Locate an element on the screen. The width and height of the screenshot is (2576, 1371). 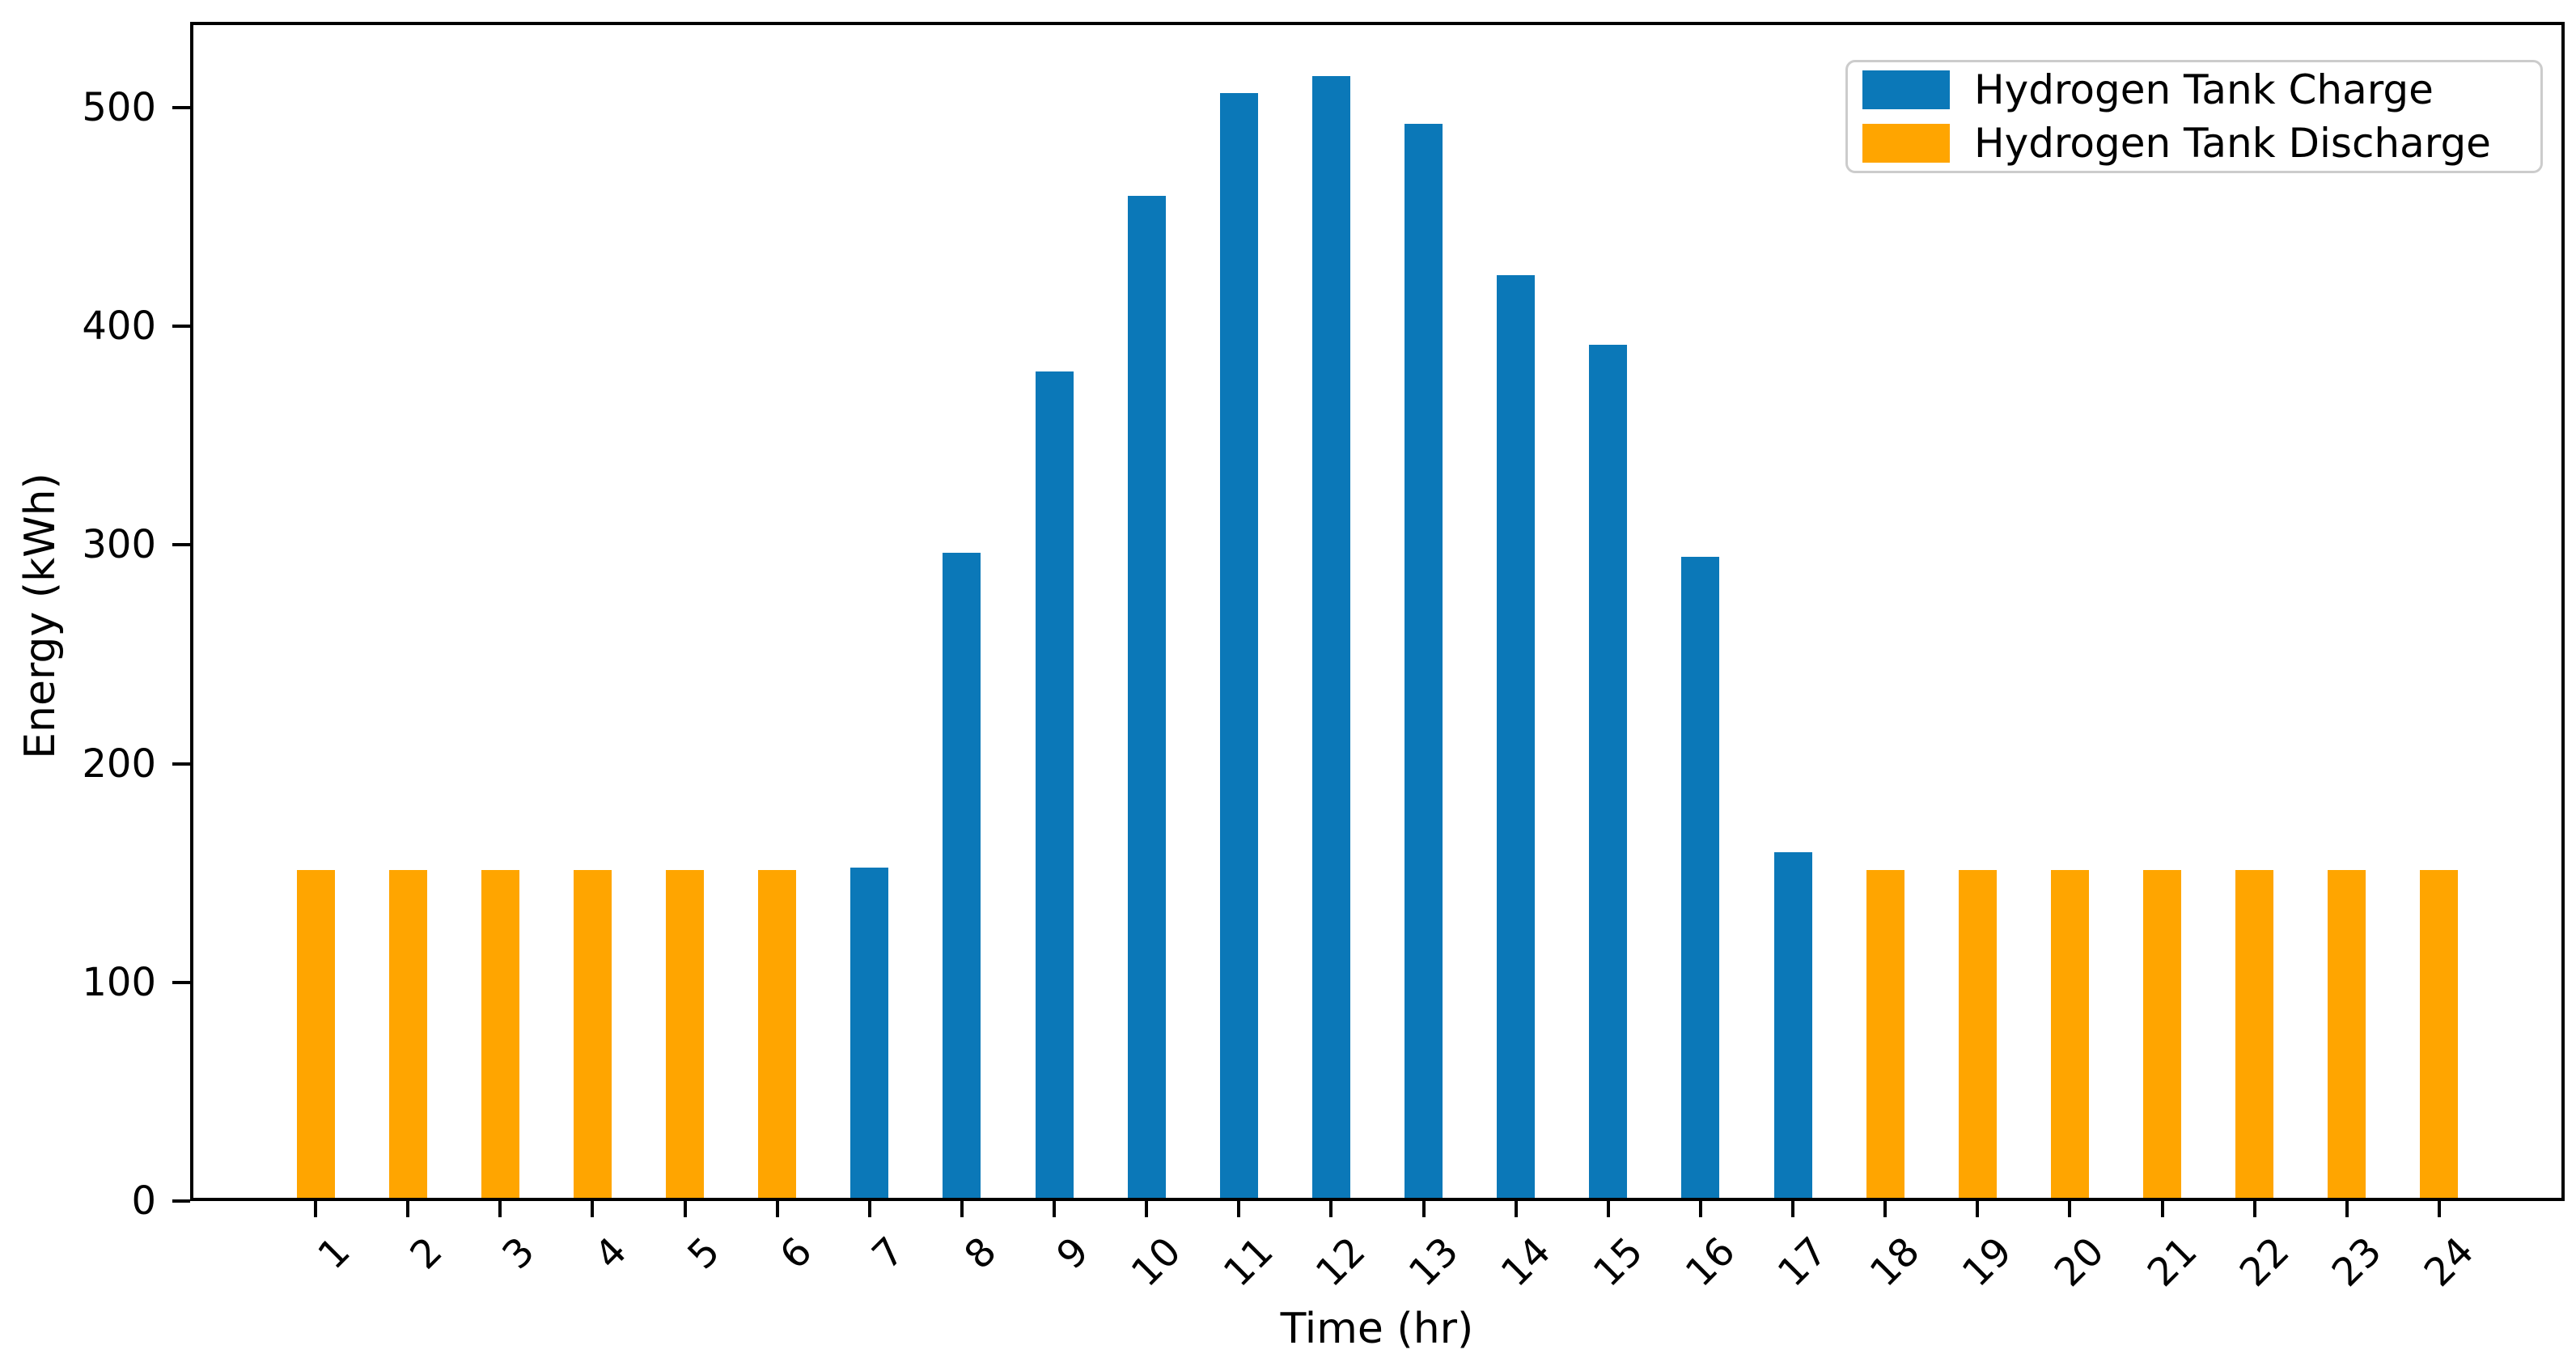
bar-hour-14-charge is located at coordinates (1516, 736).